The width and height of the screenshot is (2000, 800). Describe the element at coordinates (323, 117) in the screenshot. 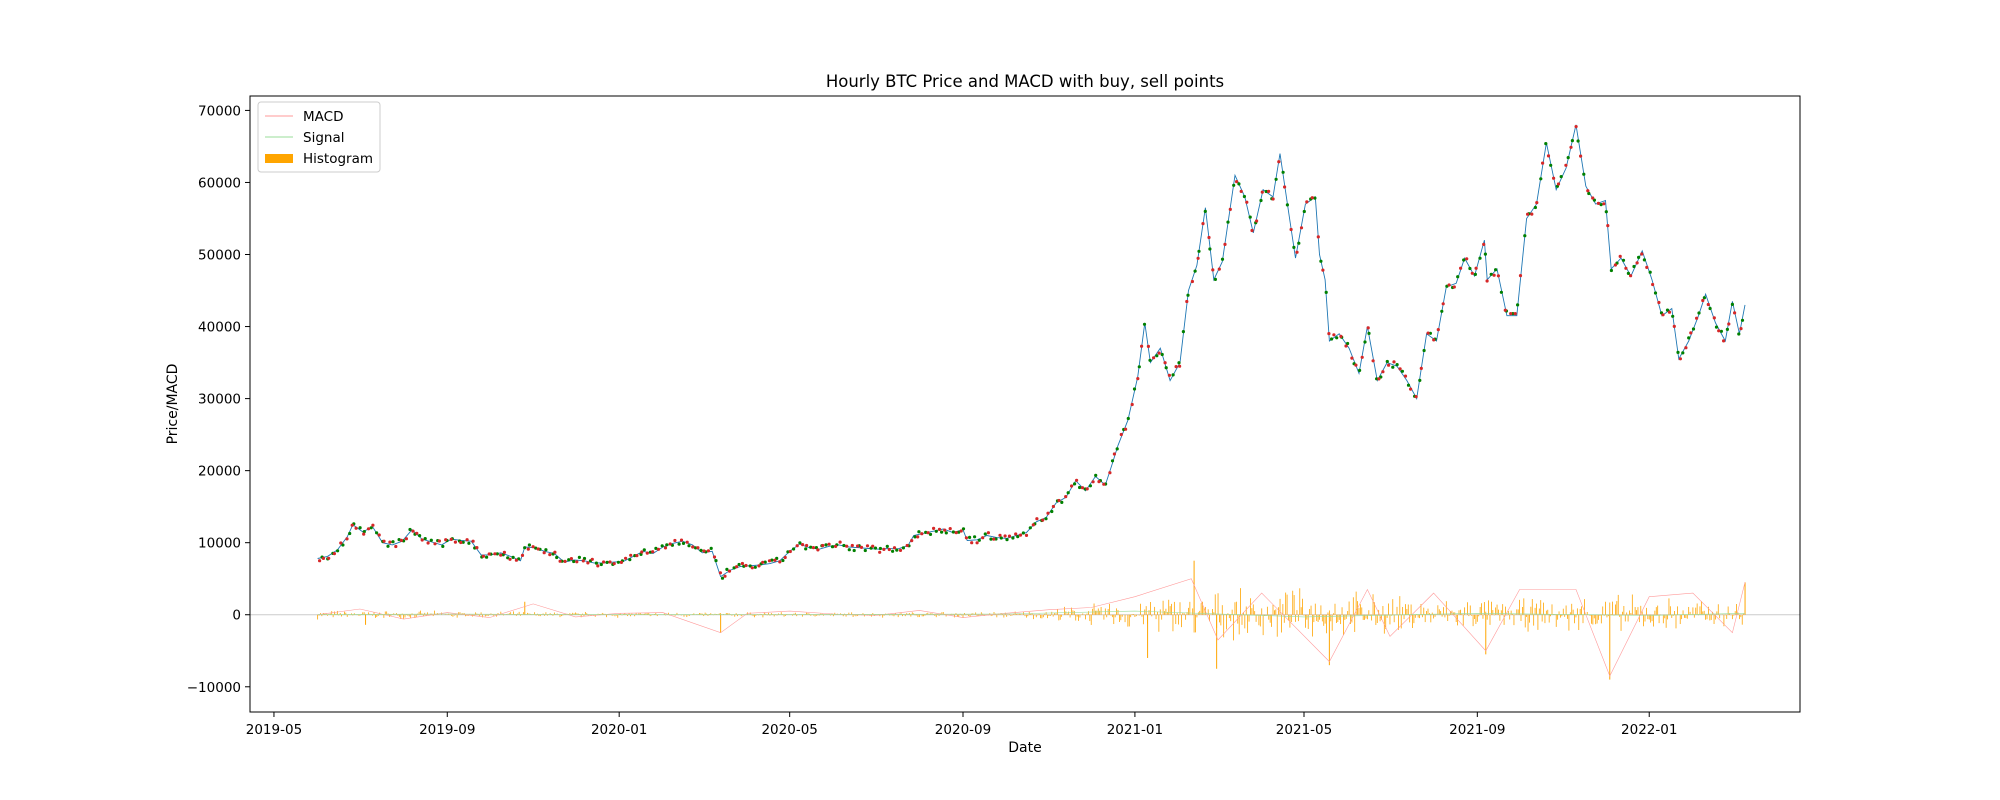

I see `legend-label-macd: MACD` at that location.